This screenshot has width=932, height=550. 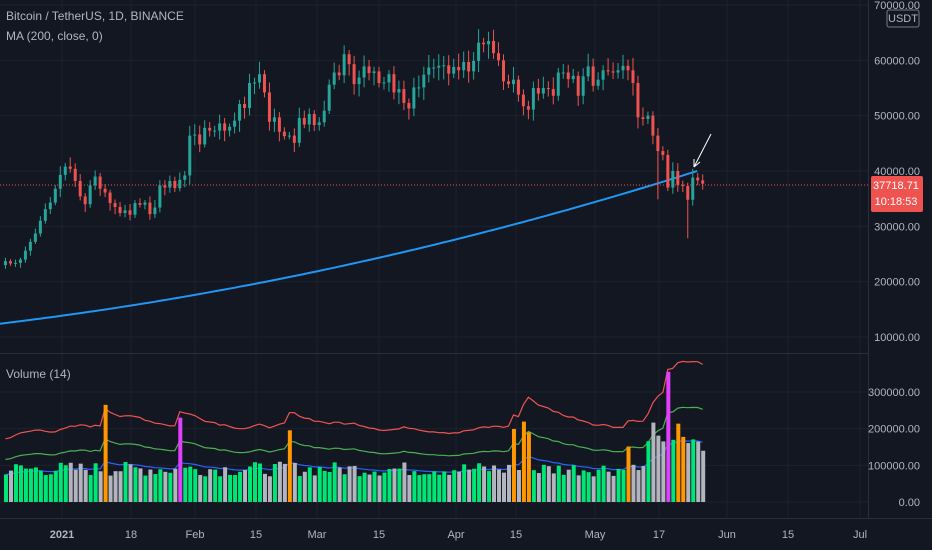 What do you see at coordinates (54, 36) in the screenshot?
I see `ma-indicator-label: MA (200, close, 0)` at bounding box center [54, 36].